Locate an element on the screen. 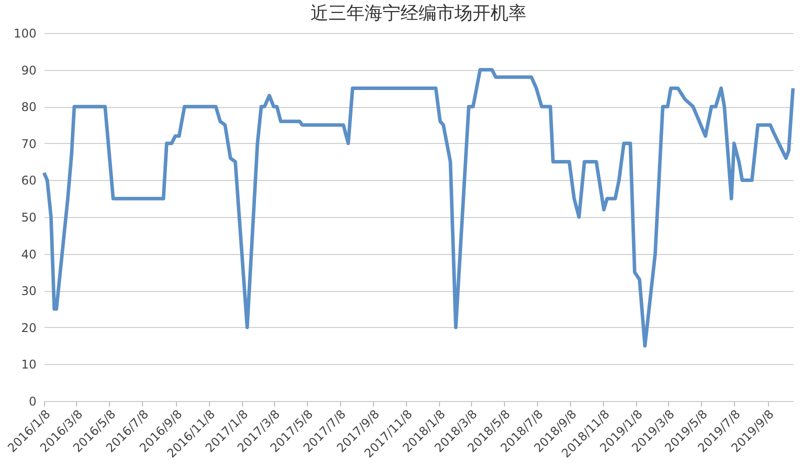 Image resolution: width=800 pixels, height=465 pixels. y-tick-label: 0 is located at coordinates (32, 401).